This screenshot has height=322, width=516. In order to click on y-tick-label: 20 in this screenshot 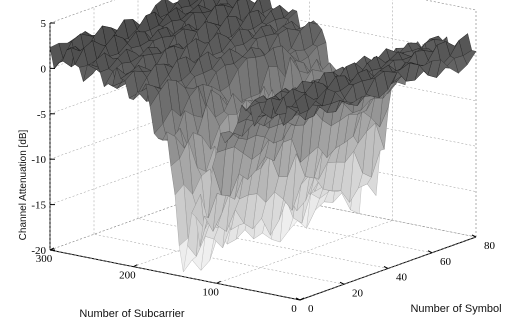, I will do `click(358, 293)`.